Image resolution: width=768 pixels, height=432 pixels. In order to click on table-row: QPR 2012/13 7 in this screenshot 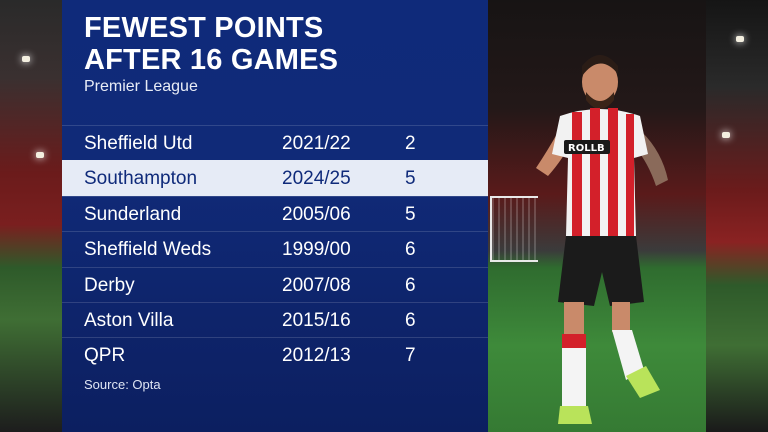, I will do `click(275, 354)`.